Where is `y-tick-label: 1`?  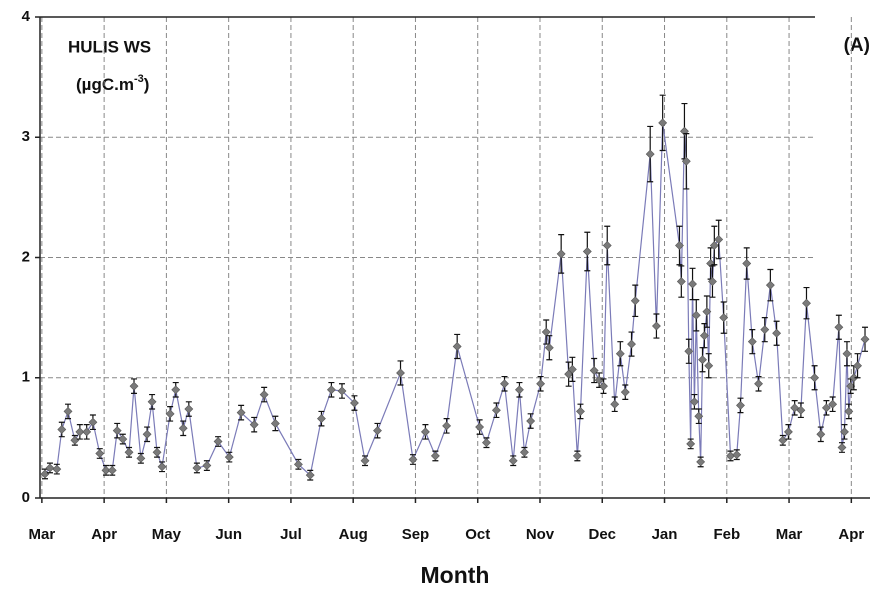 y-tick-label: 1 is located at coordinates (26, 377).